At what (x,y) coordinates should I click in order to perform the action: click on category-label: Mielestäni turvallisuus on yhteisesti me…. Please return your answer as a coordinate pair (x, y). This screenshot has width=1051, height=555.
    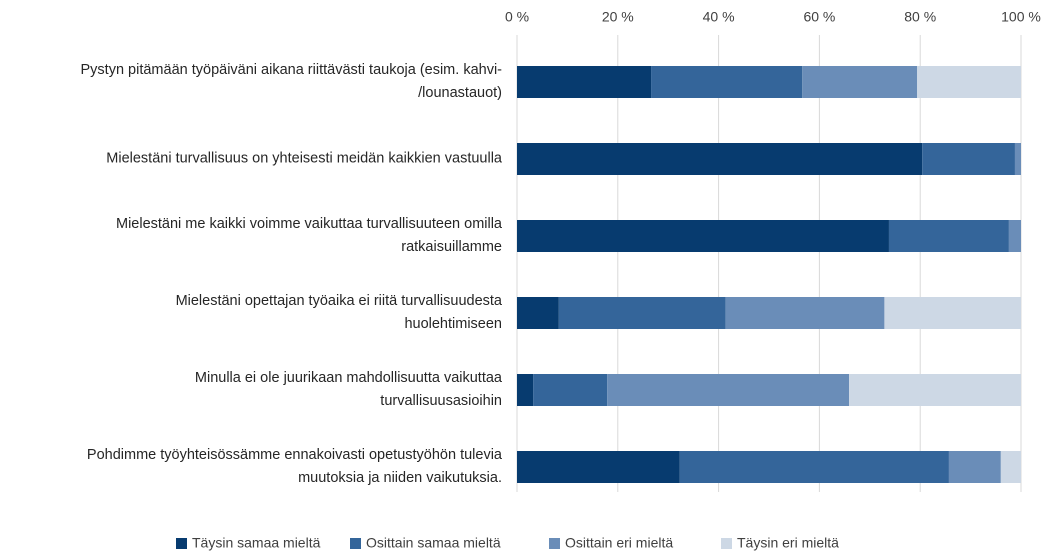
    Looking at the image, I should click on (304, 158).